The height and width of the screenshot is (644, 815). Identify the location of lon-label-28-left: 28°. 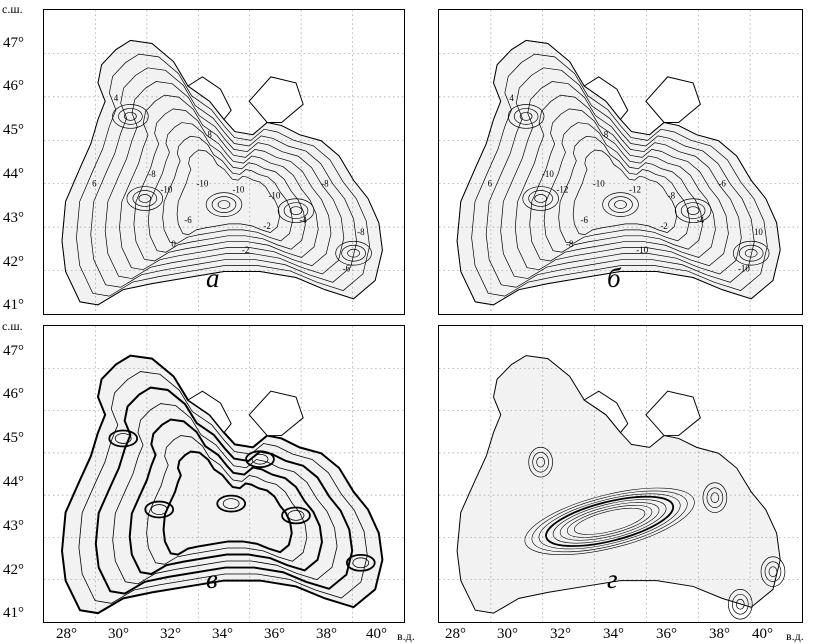
(66, 634).